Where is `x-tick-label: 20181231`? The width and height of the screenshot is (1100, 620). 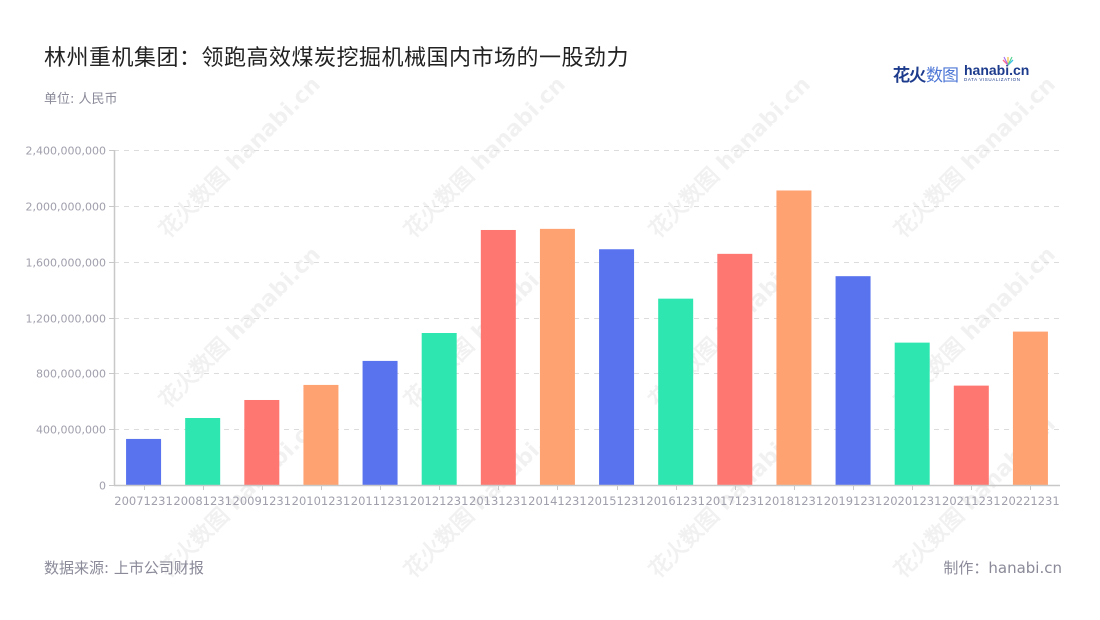
x-tick-label: 20181231 is located at coordinates (794, 501).